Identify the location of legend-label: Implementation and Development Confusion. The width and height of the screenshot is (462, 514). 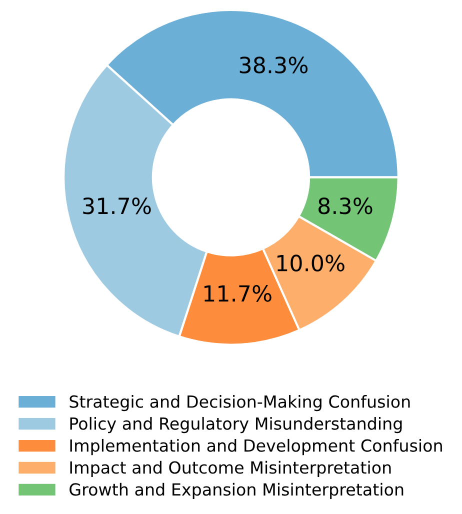
(256, 447).